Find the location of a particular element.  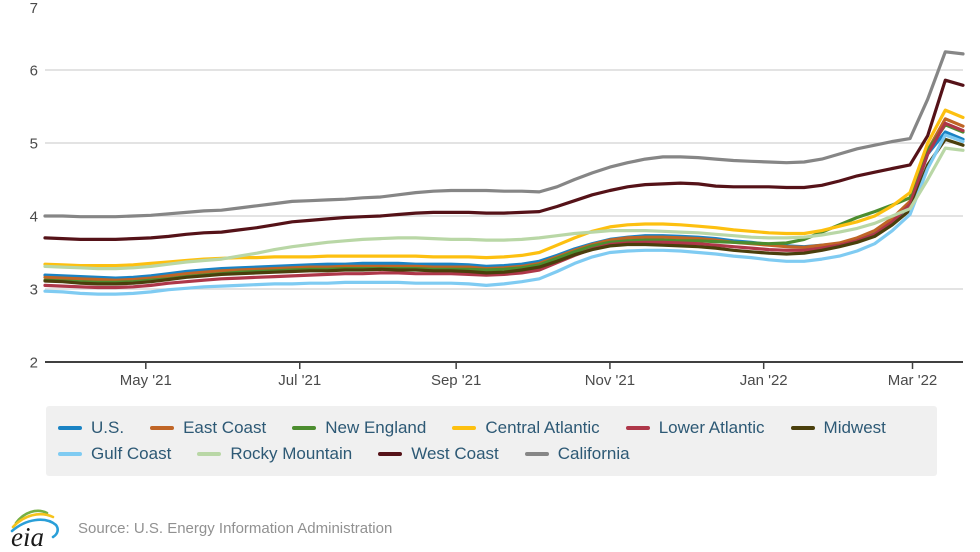

legend-swatch-u-s is located at coordinates (70, 428).